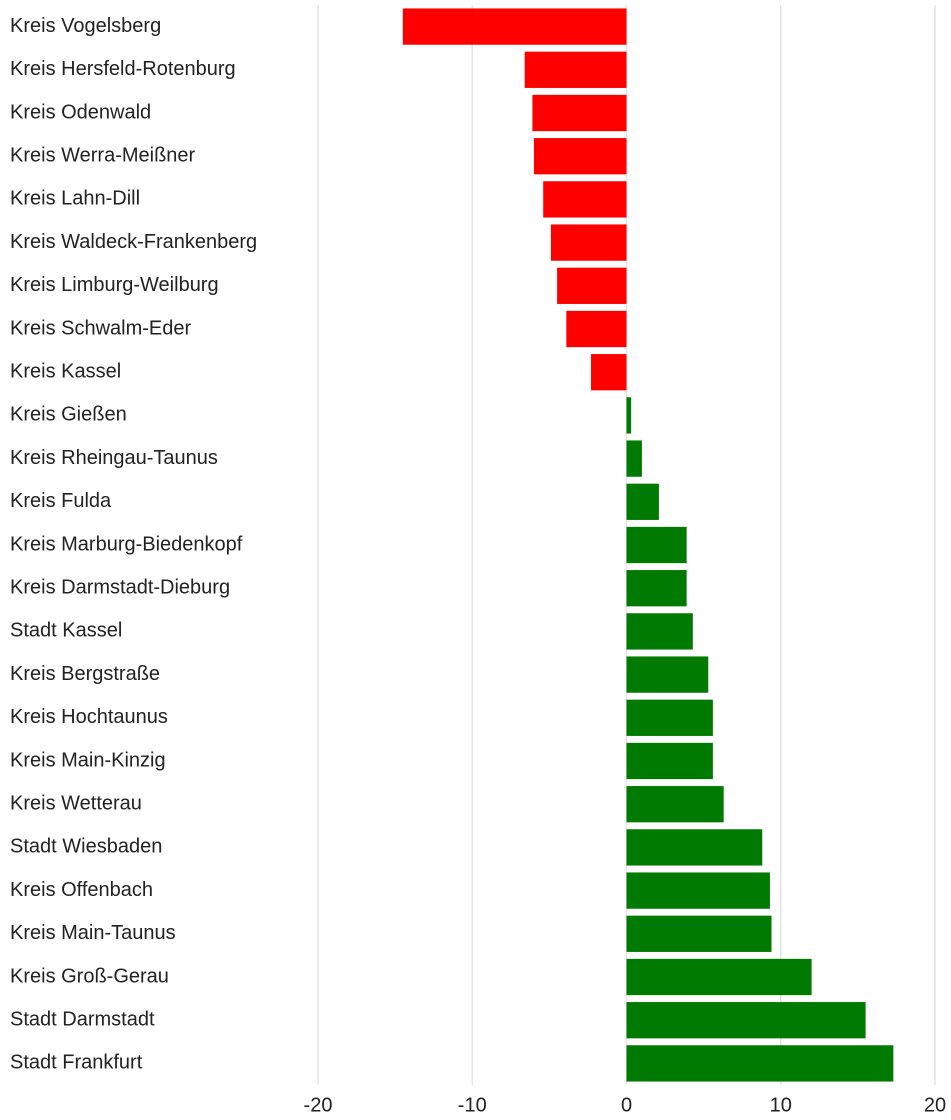 The height and width of the screenshot is (1120, 951). What do you see at coordinates (88, 760) in the screenshot?
I see `y-tick-label: Kreis Main-Kinzig` at bounding box center [88, 760].